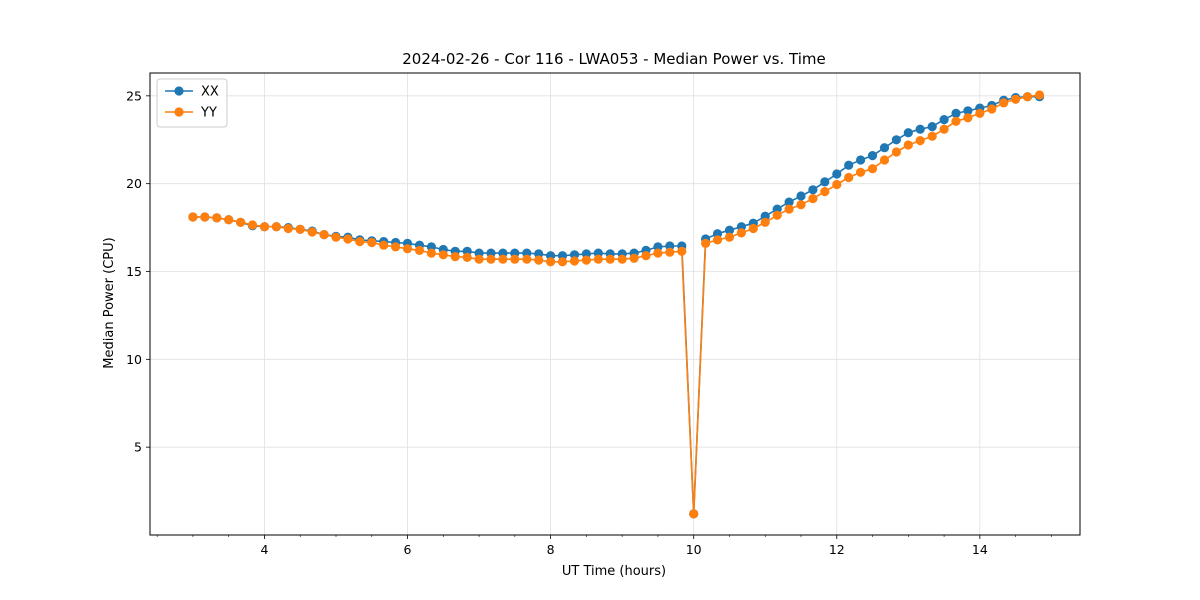 The width and height of the screenshot is (1200, 600). Describe the element at coordinates (980, 549) in the screenshot. I see `x-tick-label: 14` at that location.